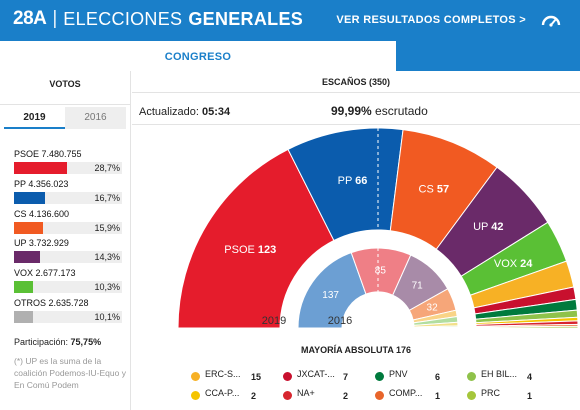 The image size is (580, 410). I want to click on vote-bar: 15,9%, so click(68, 228).